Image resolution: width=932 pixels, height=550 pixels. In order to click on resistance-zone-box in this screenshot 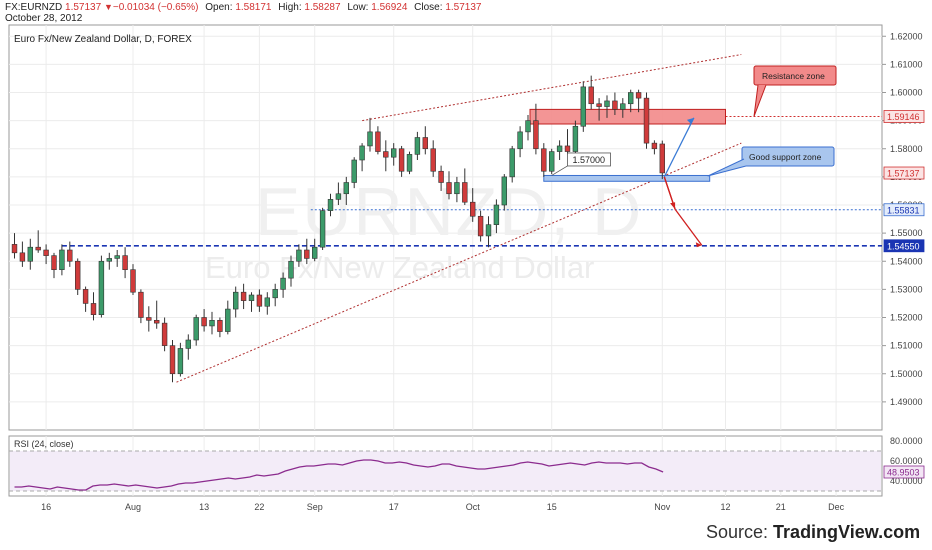, I will do `click(627, 116)`.